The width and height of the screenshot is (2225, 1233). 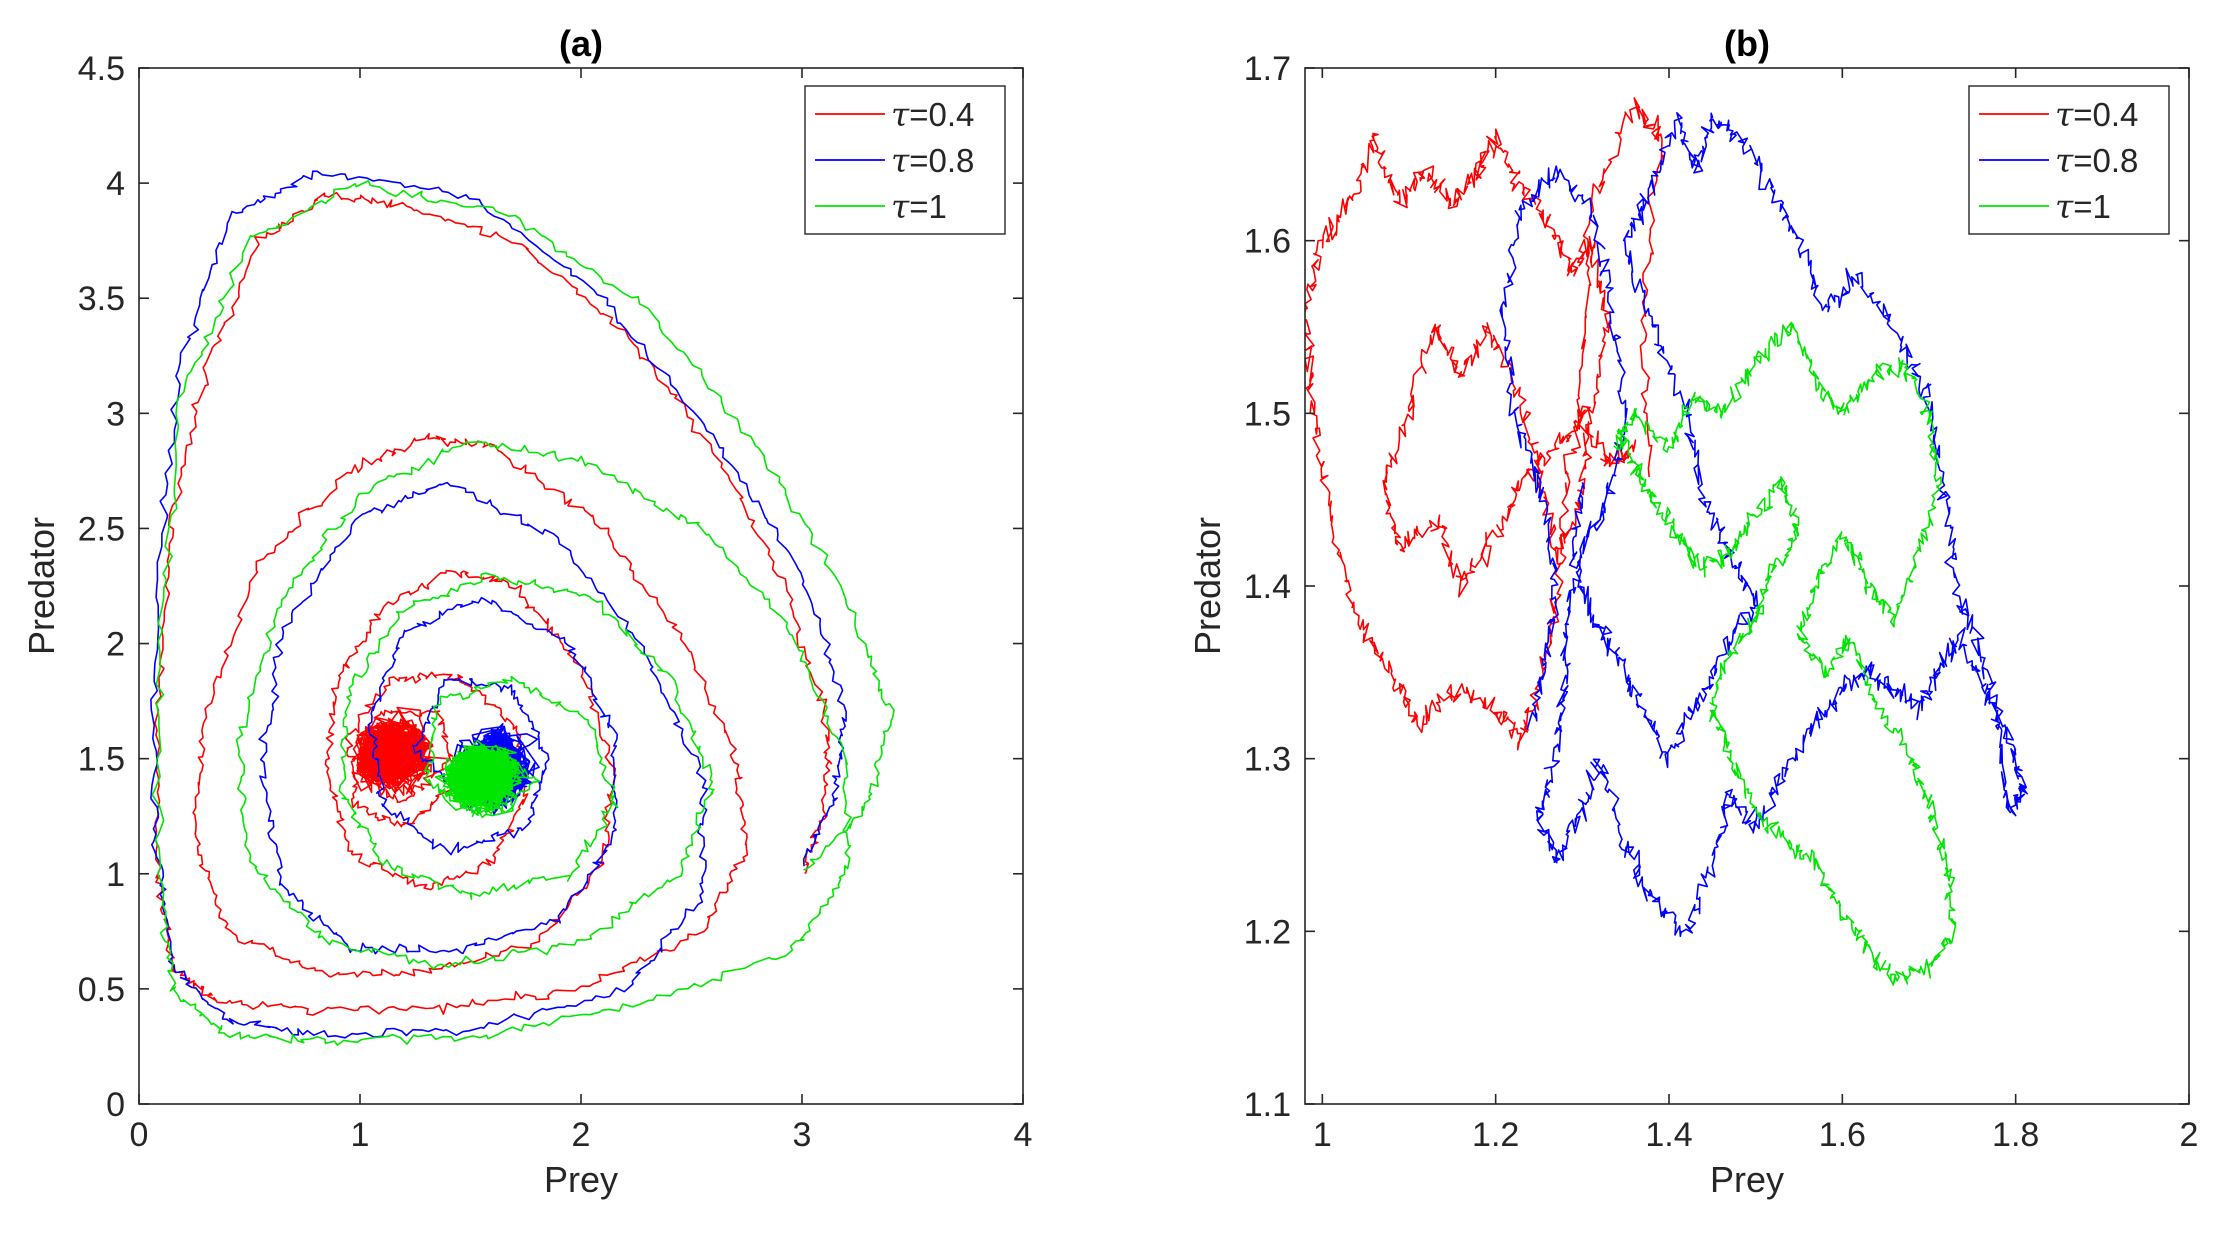 What do you see at coordinates (115, 414) in the screenshot?
I see `y-tick-label: 3` at bounding box center [115, 414].